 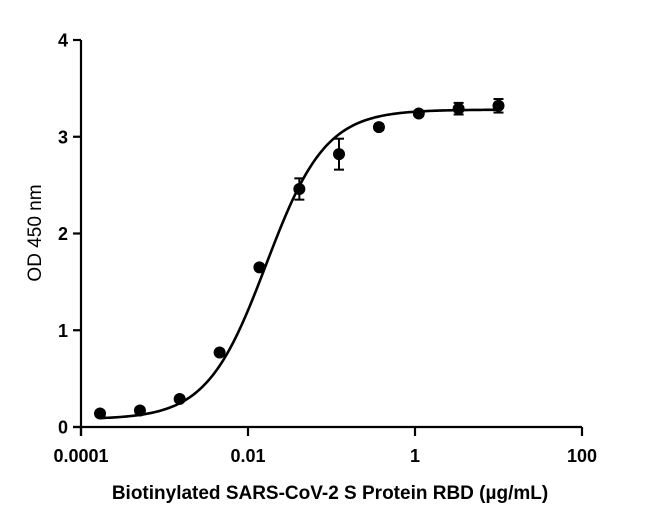 I want to click on y-tick-label: 3, so click(x=63, y=137).